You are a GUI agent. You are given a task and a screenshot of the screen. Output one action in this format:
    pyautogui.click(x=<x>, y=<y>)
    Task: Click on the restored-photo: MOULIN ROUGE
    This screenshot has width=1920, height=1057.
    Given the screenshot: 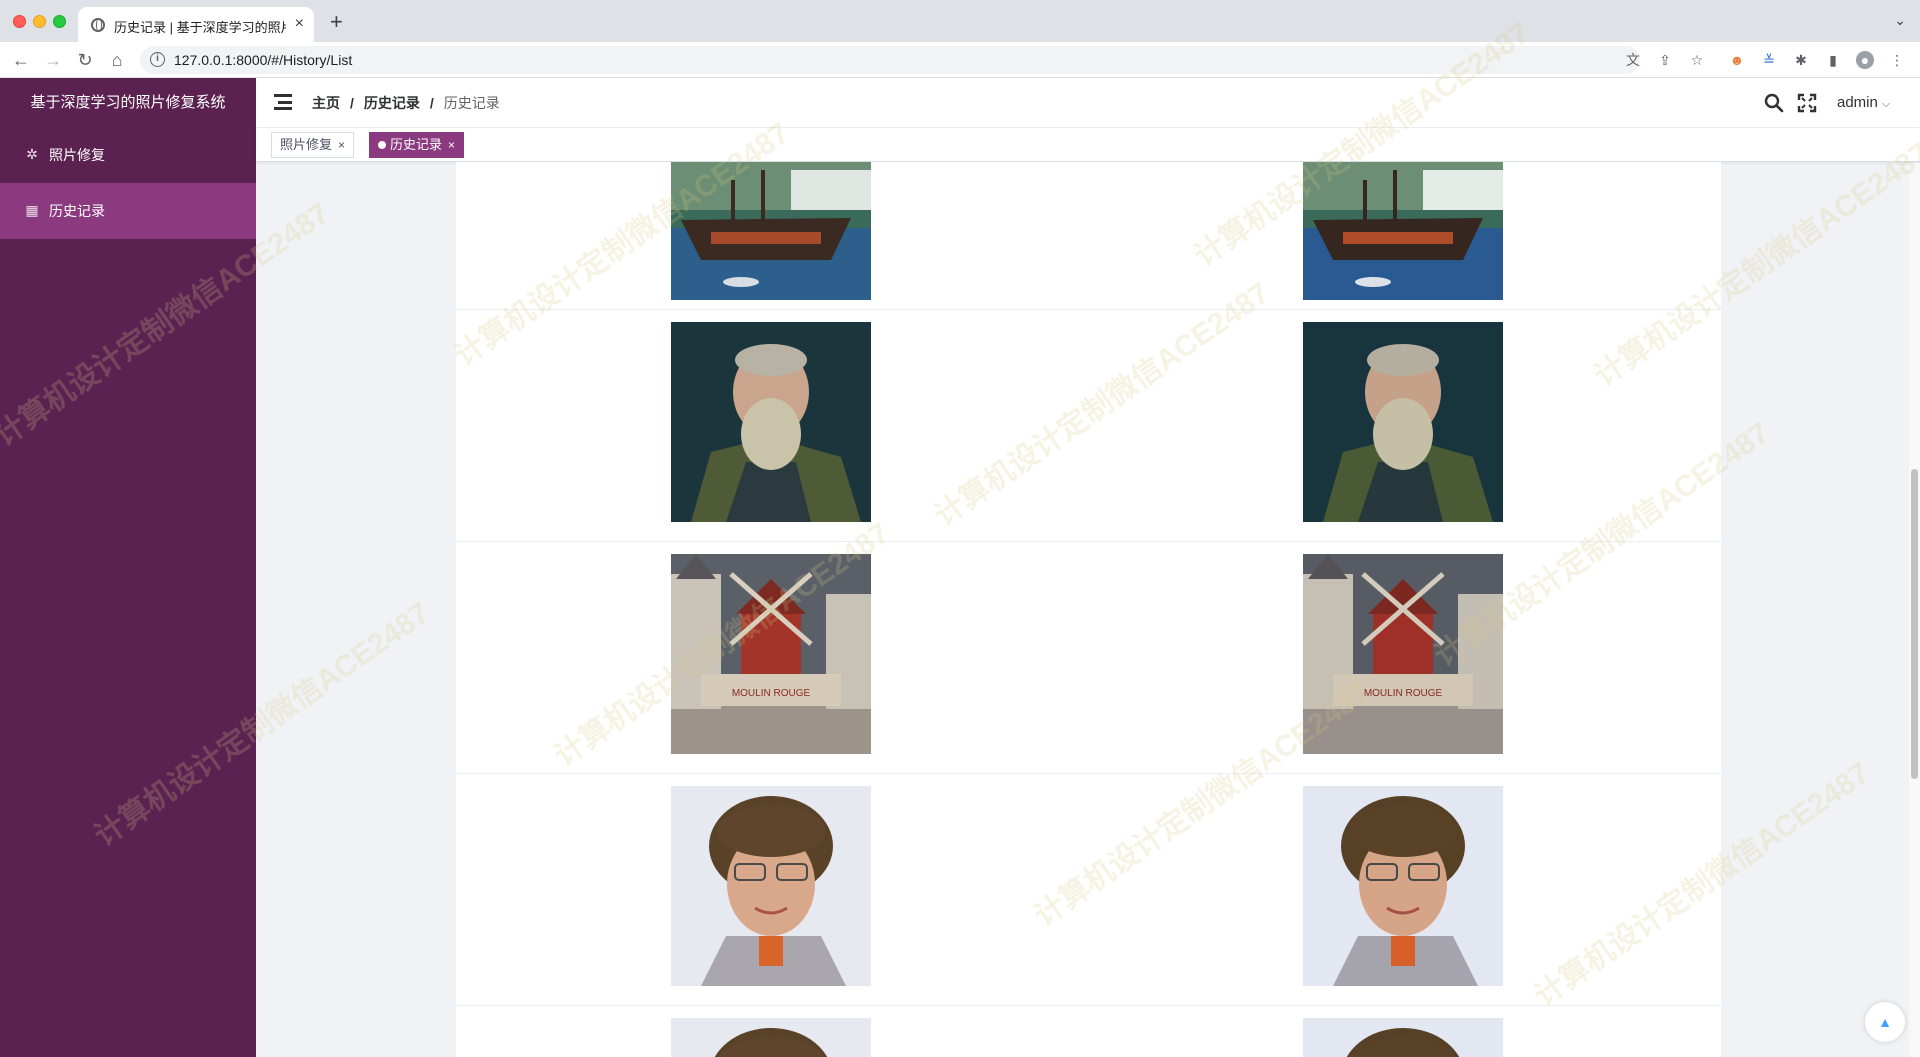 What is the action you would take?
    pyautogui.click(x=1403, y=654)
    